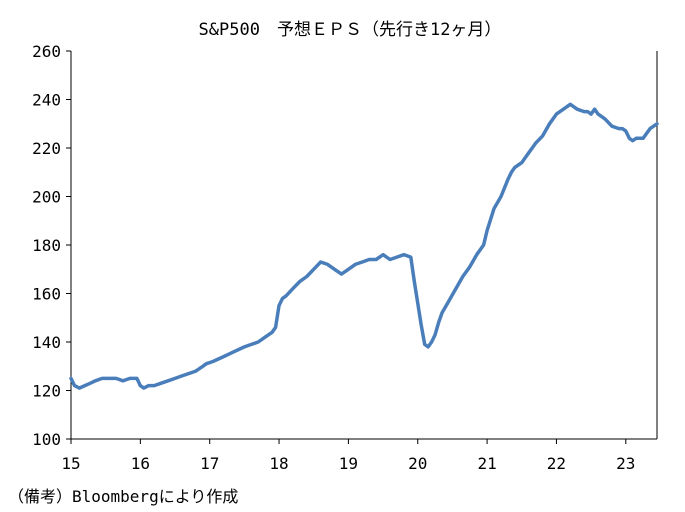  I want to click on y-tick-label: 240, so click(46, 100).